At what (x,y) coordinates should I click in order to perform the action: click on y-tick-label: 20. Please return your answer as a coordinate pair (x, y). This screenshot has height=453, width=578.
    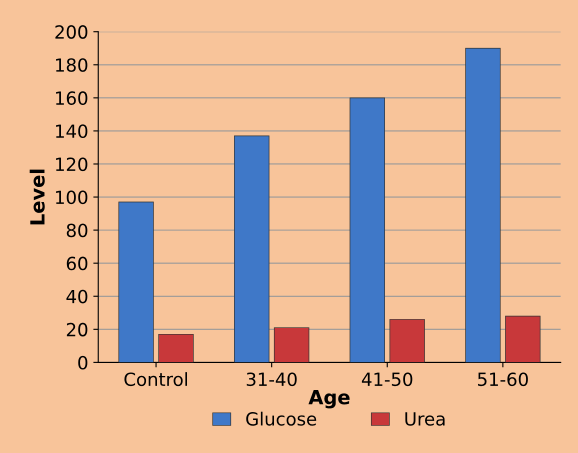
    Looking at the image, I should click on (77, 329).